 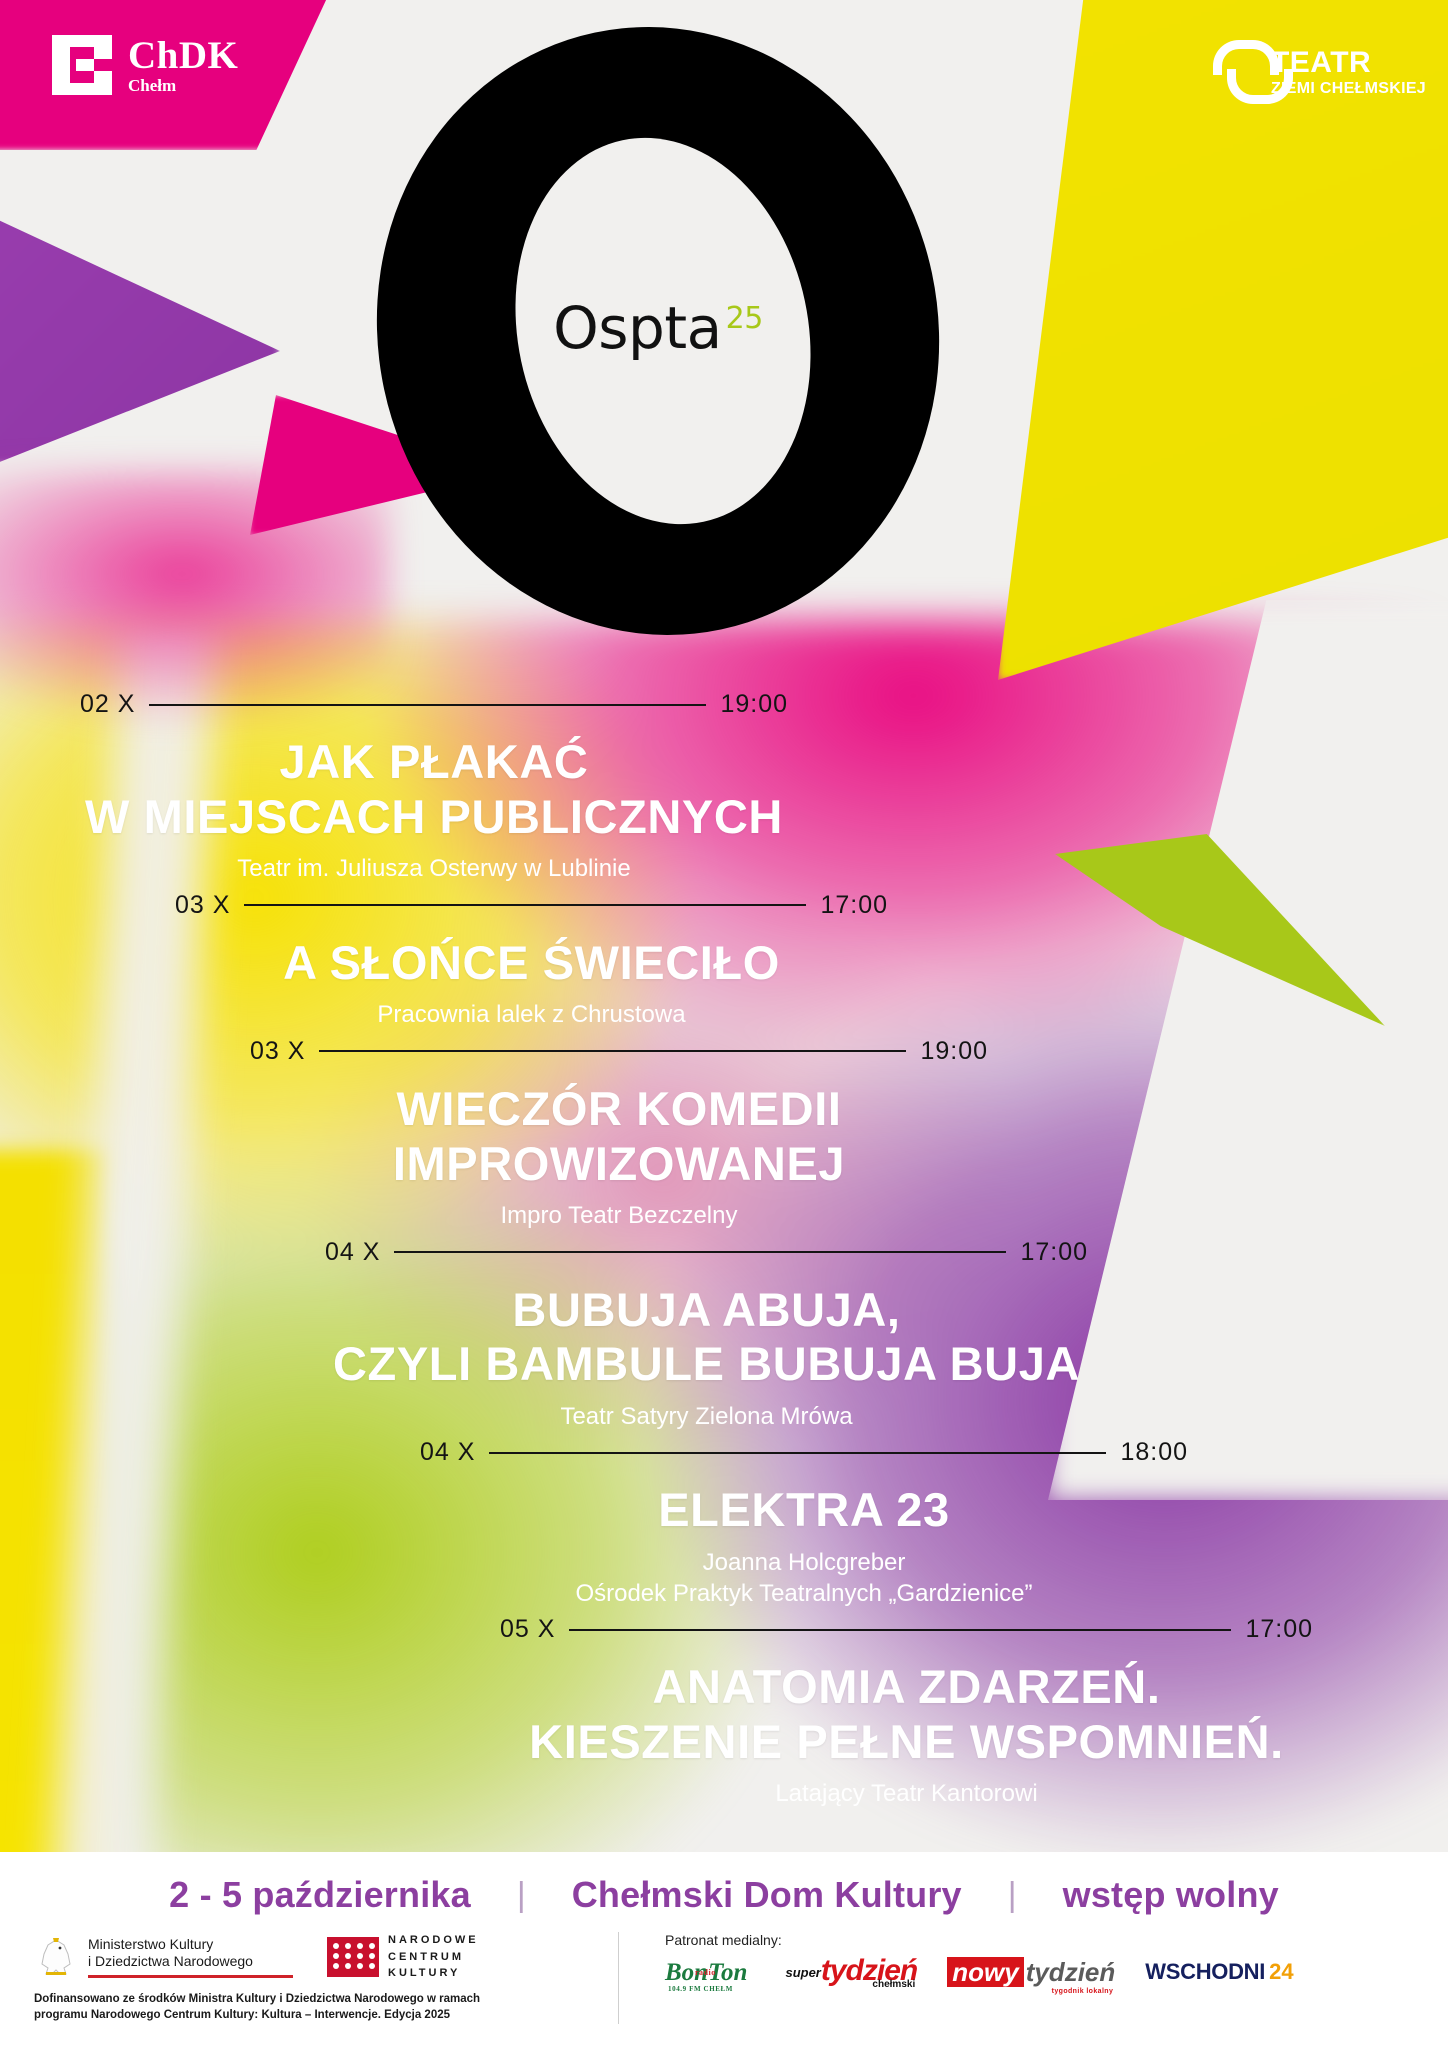 I want to click on chdk-logo-text: ChDK Chełm, so click(x=183, y=65).